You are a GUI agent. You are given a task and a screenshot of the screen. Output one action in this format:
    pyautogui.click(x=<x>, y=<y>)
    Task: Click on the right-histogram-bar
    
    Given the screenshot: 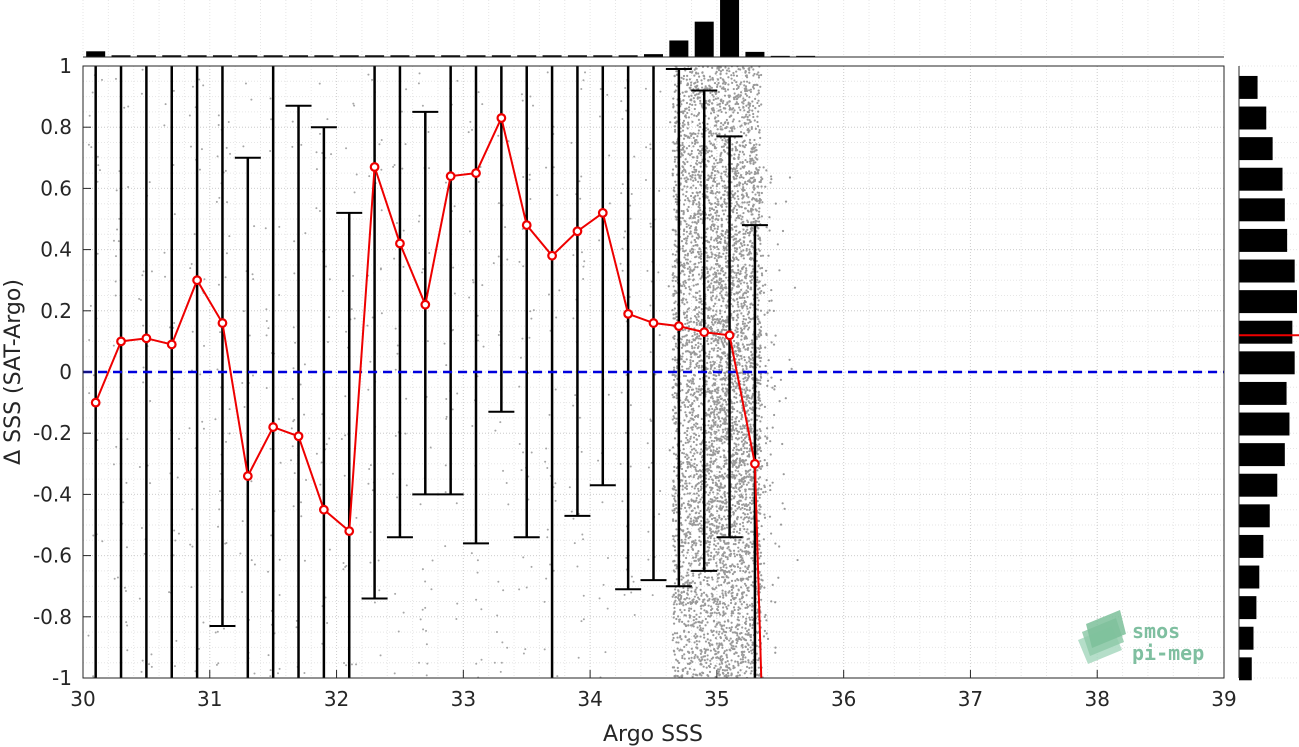 What is the action you would take?
    pyautogui.click(x=1267, y=271)
    